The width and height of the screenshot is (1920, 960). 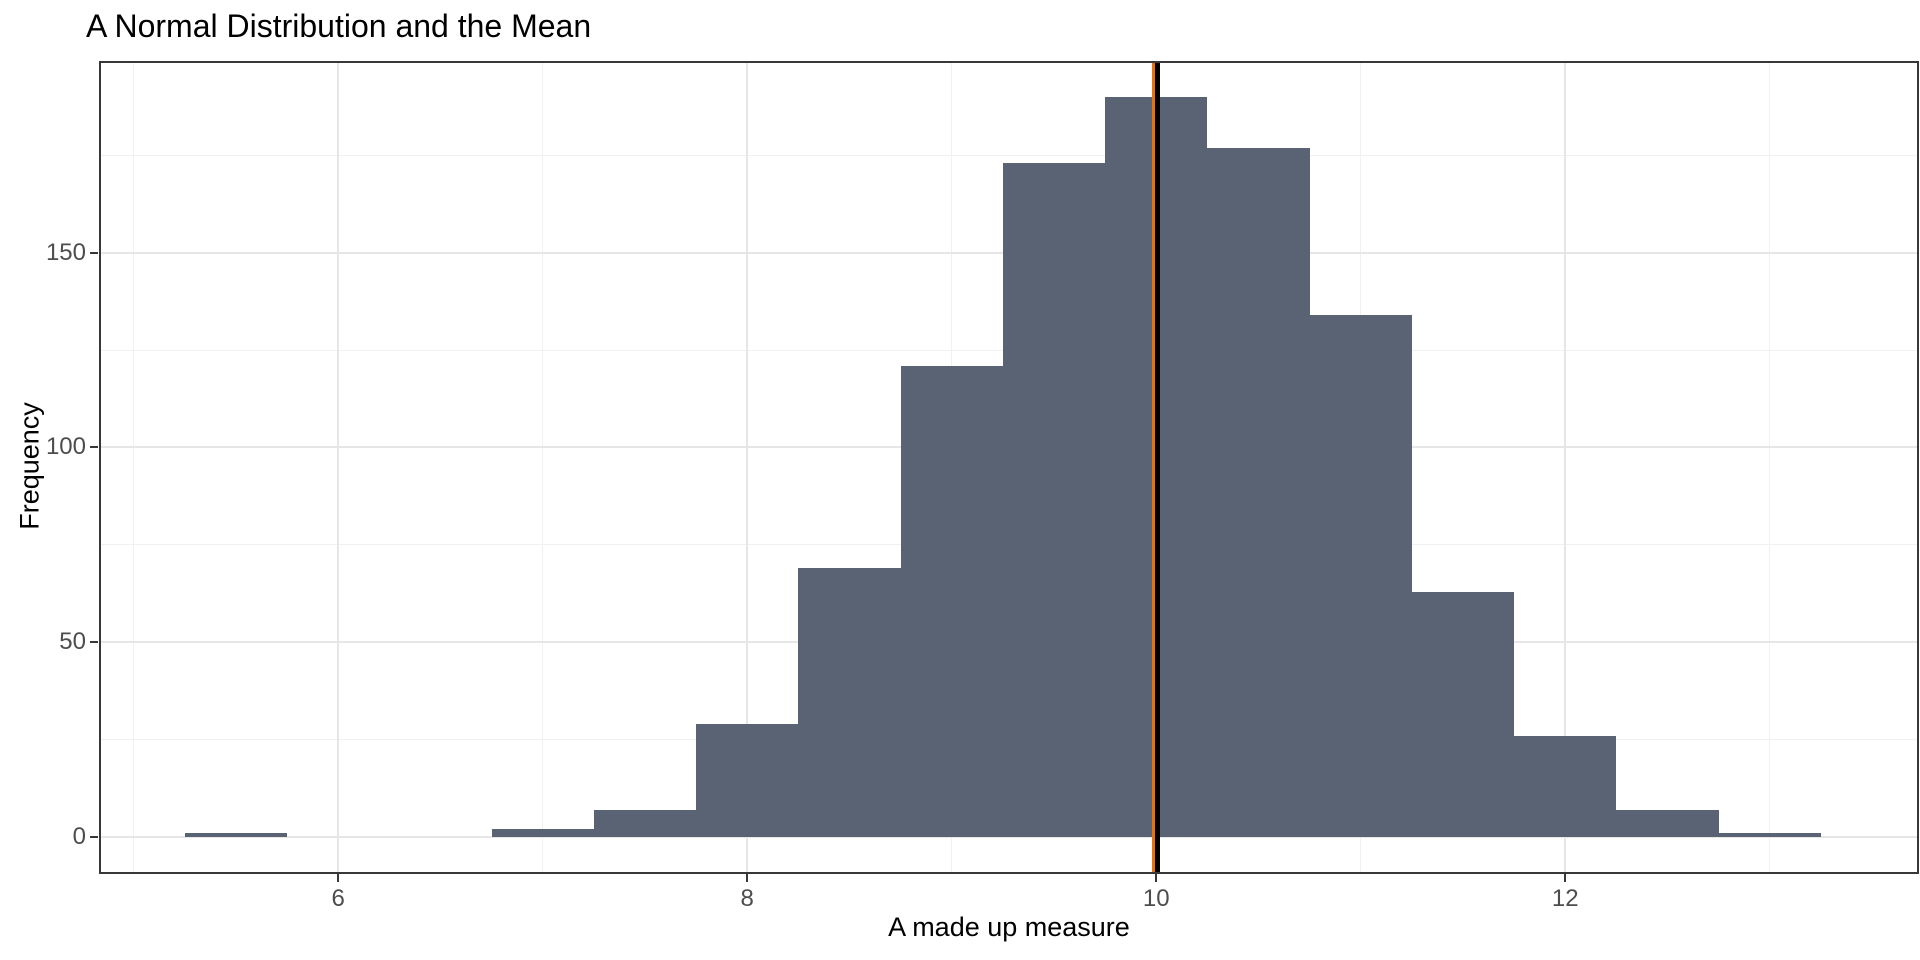 I want to click on y-gridline-major, so click(x=1009, y=836).